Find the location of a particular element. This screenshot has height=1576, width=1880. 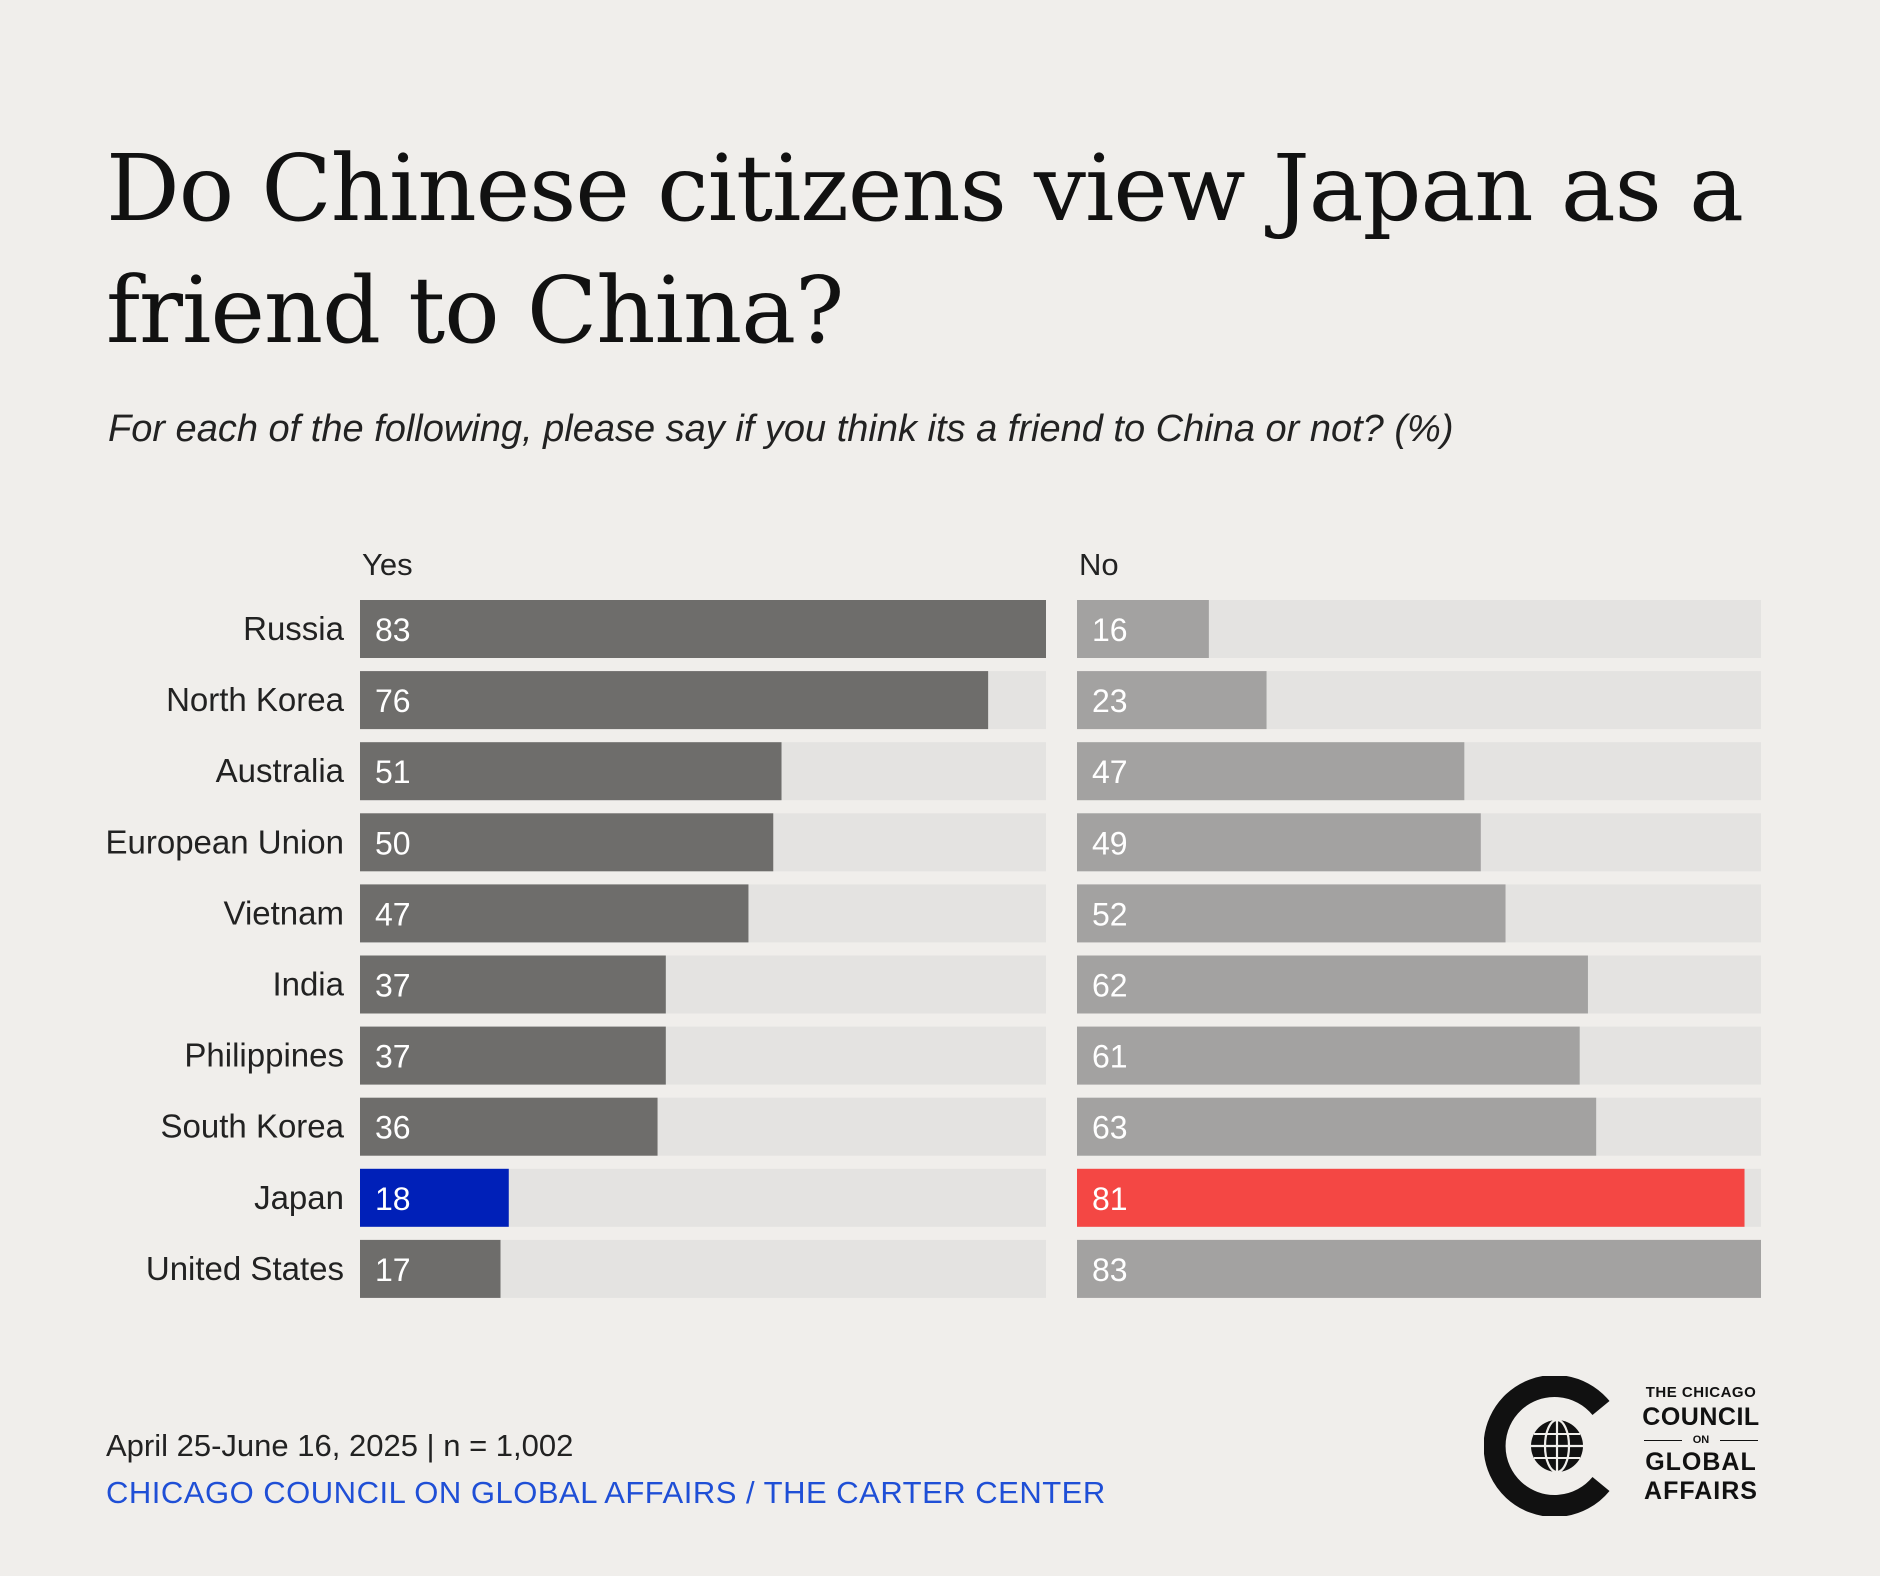

bar-yes-vietnam is located at coordinates (554, 913).